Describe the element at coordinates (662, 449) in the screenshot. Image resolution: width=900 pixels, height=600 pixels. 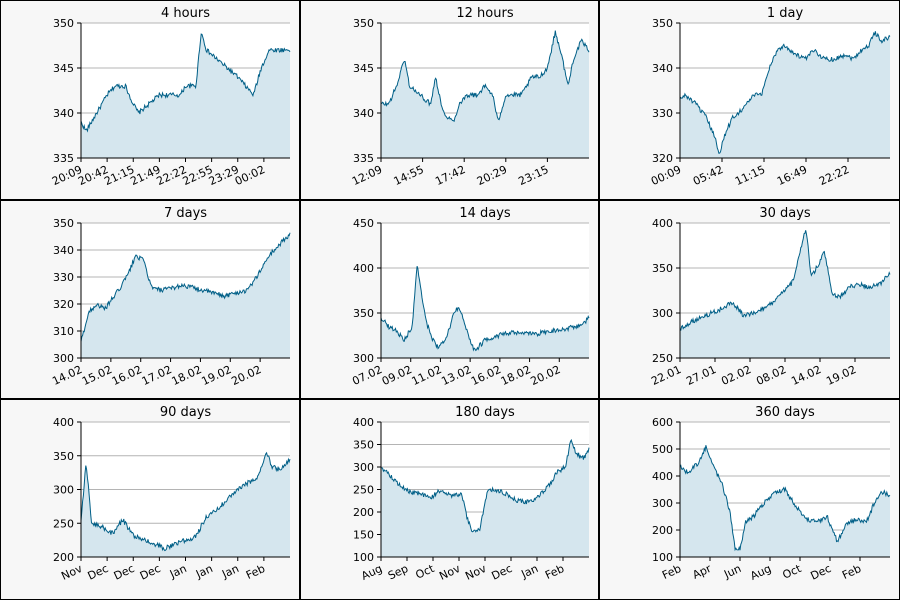
I see `y-tick-label: 500` at that location.